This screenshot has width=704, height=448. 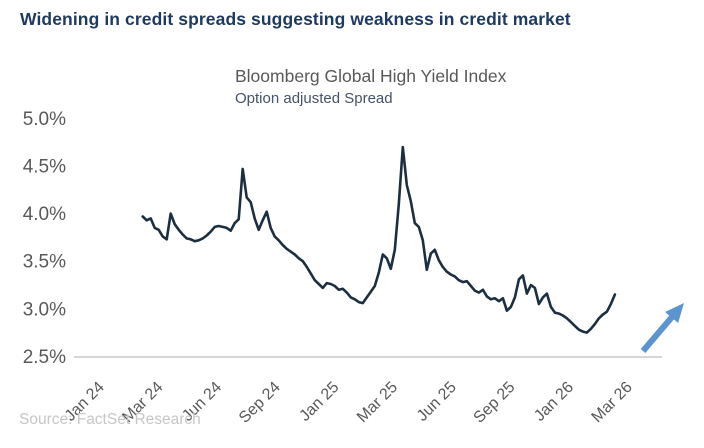 I want to click on chart-title: Bloomberg Global High Yield Index, so click(x=371, y=76).